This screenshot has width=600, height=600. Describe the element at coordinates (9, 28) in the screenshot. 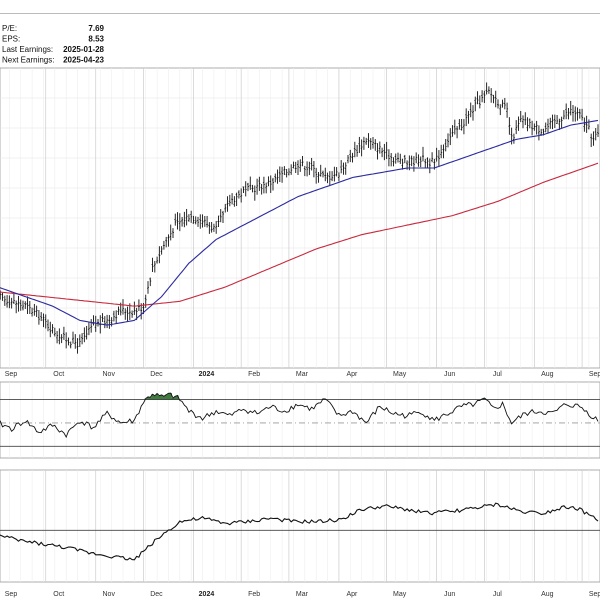

I see `fundamental-label: P/E:` at that location.